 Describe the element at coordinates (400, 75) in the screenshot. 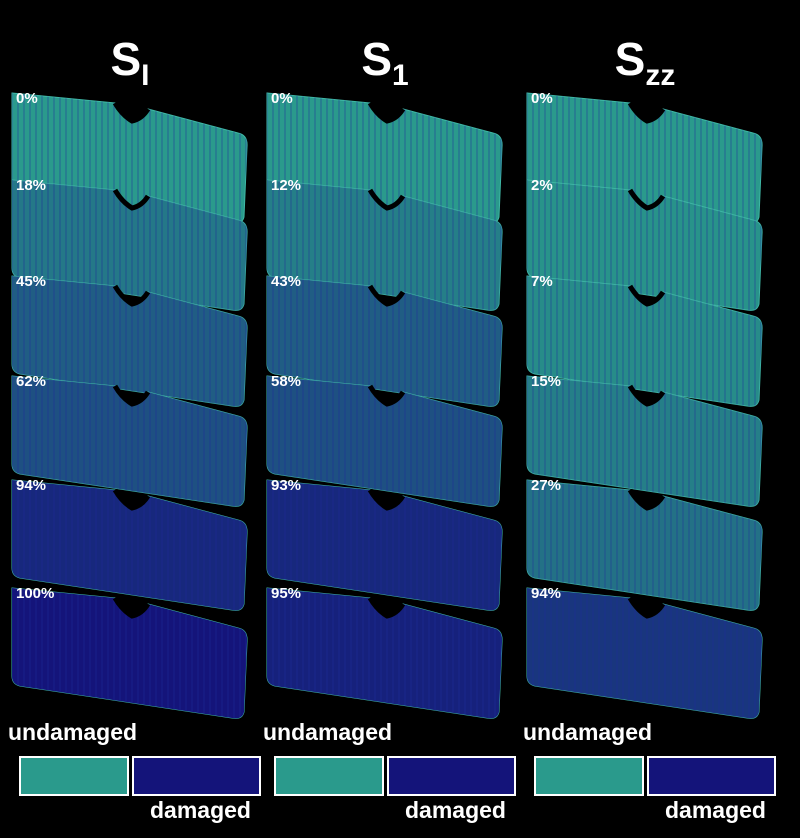

I see `title-subscript: 1` at that location.